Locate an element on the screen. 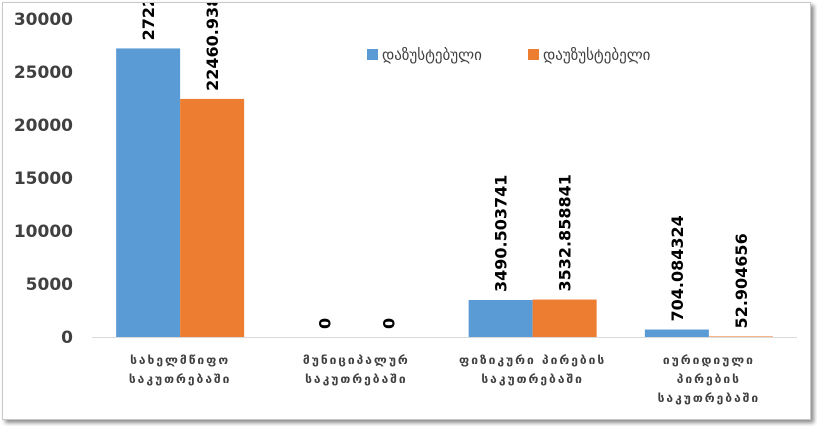 This screenshot has height=426, width=817. x-tick-label: მუნიციპალურ is located at coordinates (356, 360).